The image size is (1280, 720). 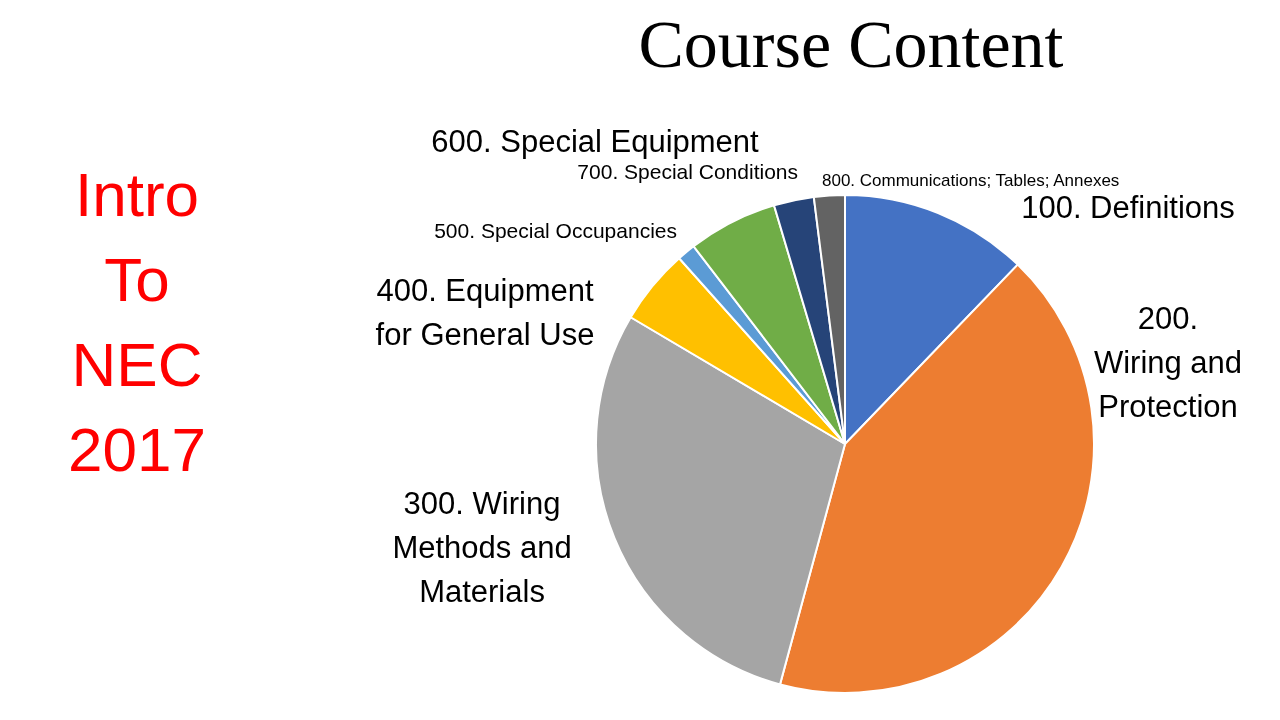 What do you see at coordinates (555, 230) in the screenshot?
I see `slice-label: 500. Special Occupancies` at bounding box center [555, 230].